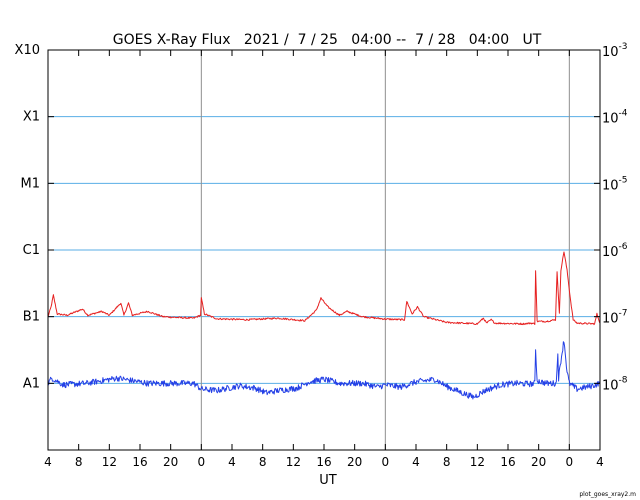 The image size is (640, 500). I want to click on x-tick-label-2: 12, so click(109, 462).